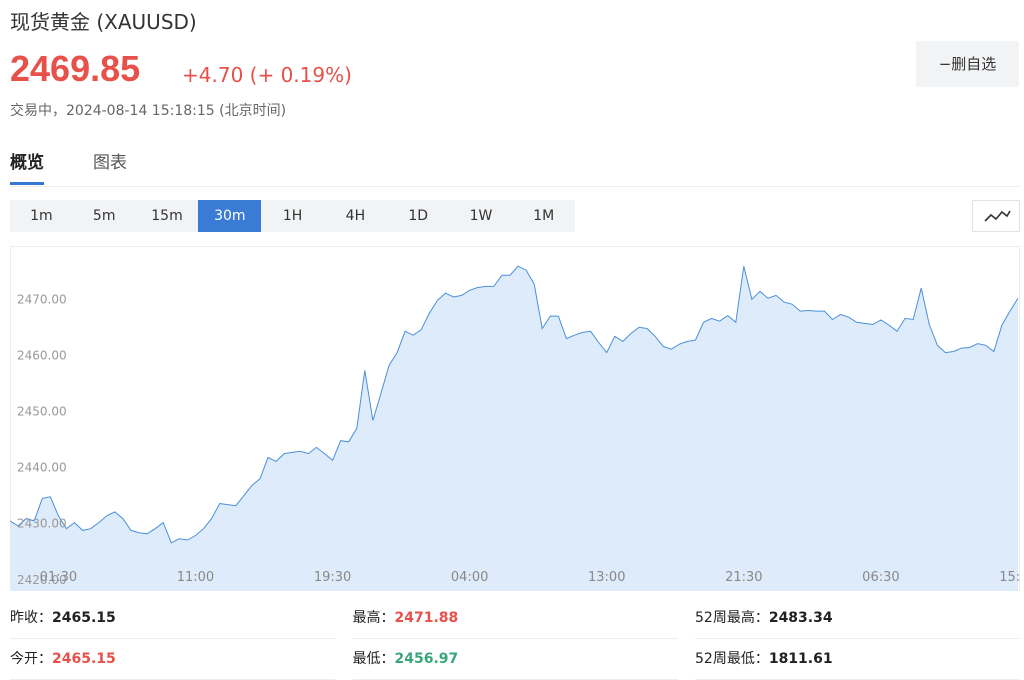 Image resolution: width=1024 pixels, height=680 pixels. What do you see at coordinates (42, 355) in the screenshot?
I see `y-tick-label: 2460.00` at bounding box center [42, 355].